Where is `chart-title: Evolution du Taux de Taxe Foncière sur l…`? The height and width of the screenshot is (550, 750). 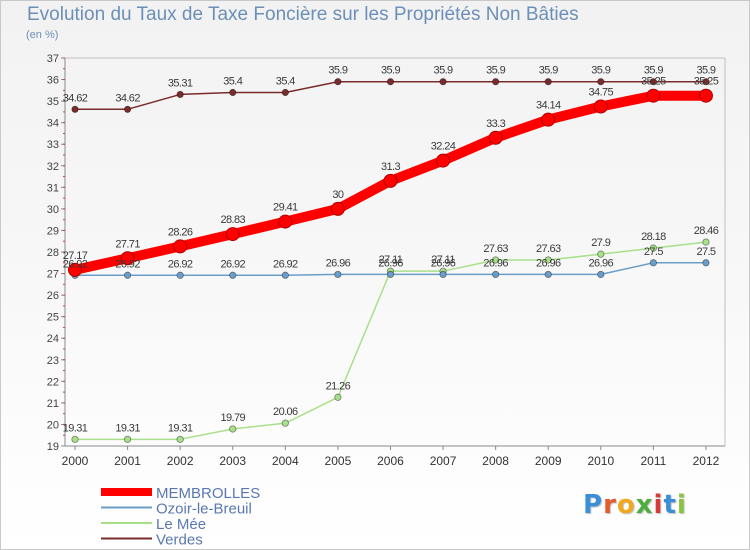
chart-title: Evolution du Taux de Taxe Foncière sur l… is located at coordinates (303, 14).